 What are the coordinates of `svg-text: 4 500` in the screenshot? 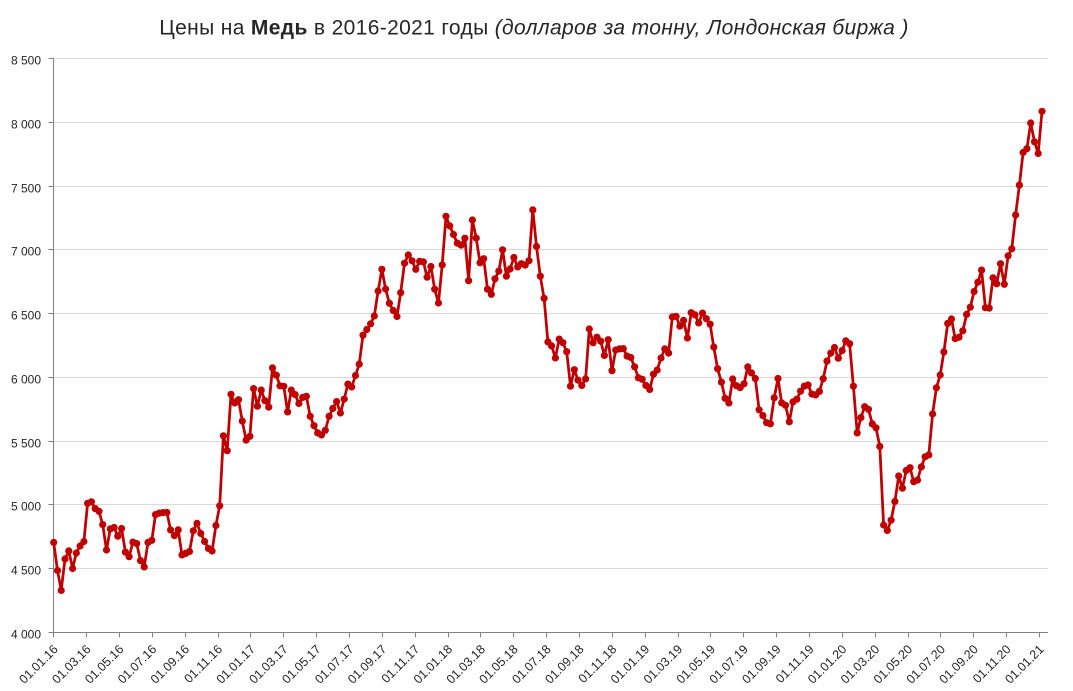 It's located at (26, 570).